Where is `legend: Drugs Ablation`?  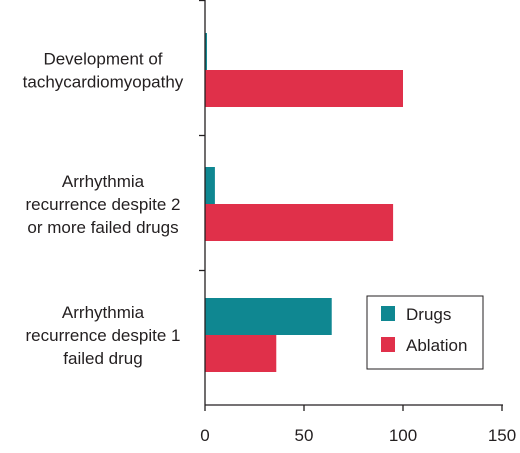 legend: Drugs Ablation is located at coordinates (425, 332).